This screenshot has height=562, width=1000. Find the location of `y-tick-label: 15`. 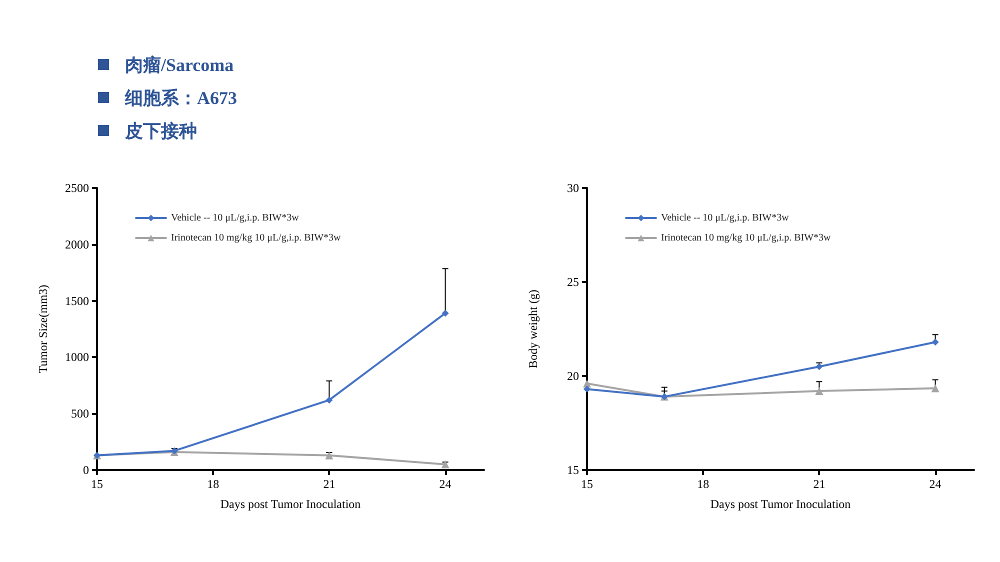

y-tick-label: 15 is located at coordinates (573, 470).